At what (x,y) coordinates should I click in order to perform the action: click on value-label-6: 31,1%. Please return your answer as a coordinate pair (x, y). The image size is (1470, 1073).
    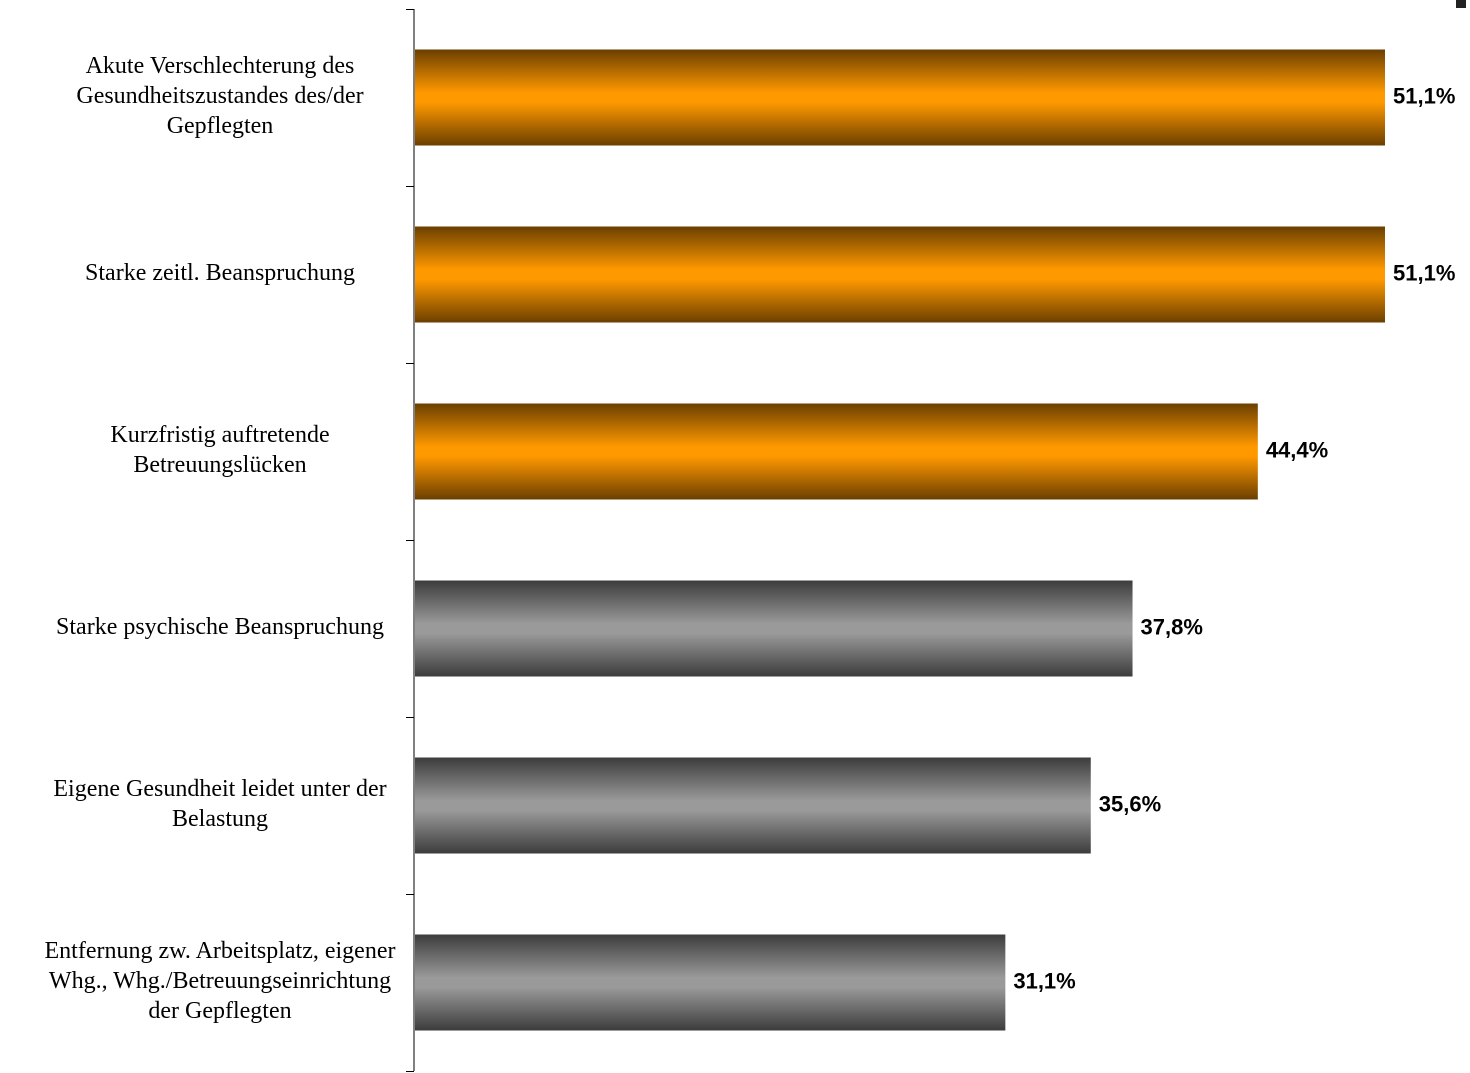
    Looking at the image, I should click on (1044, 980).